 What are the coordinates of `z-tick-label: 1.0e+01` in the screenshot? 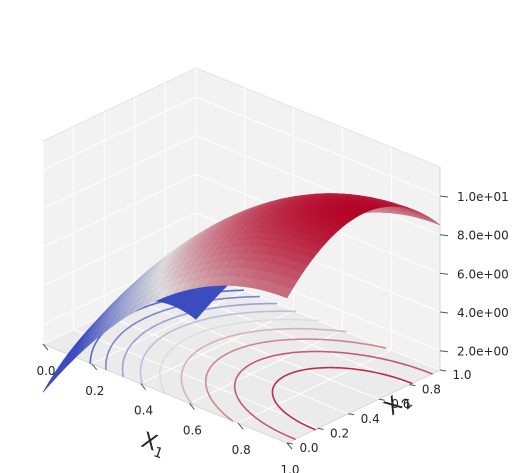 It's located at (483, 197).